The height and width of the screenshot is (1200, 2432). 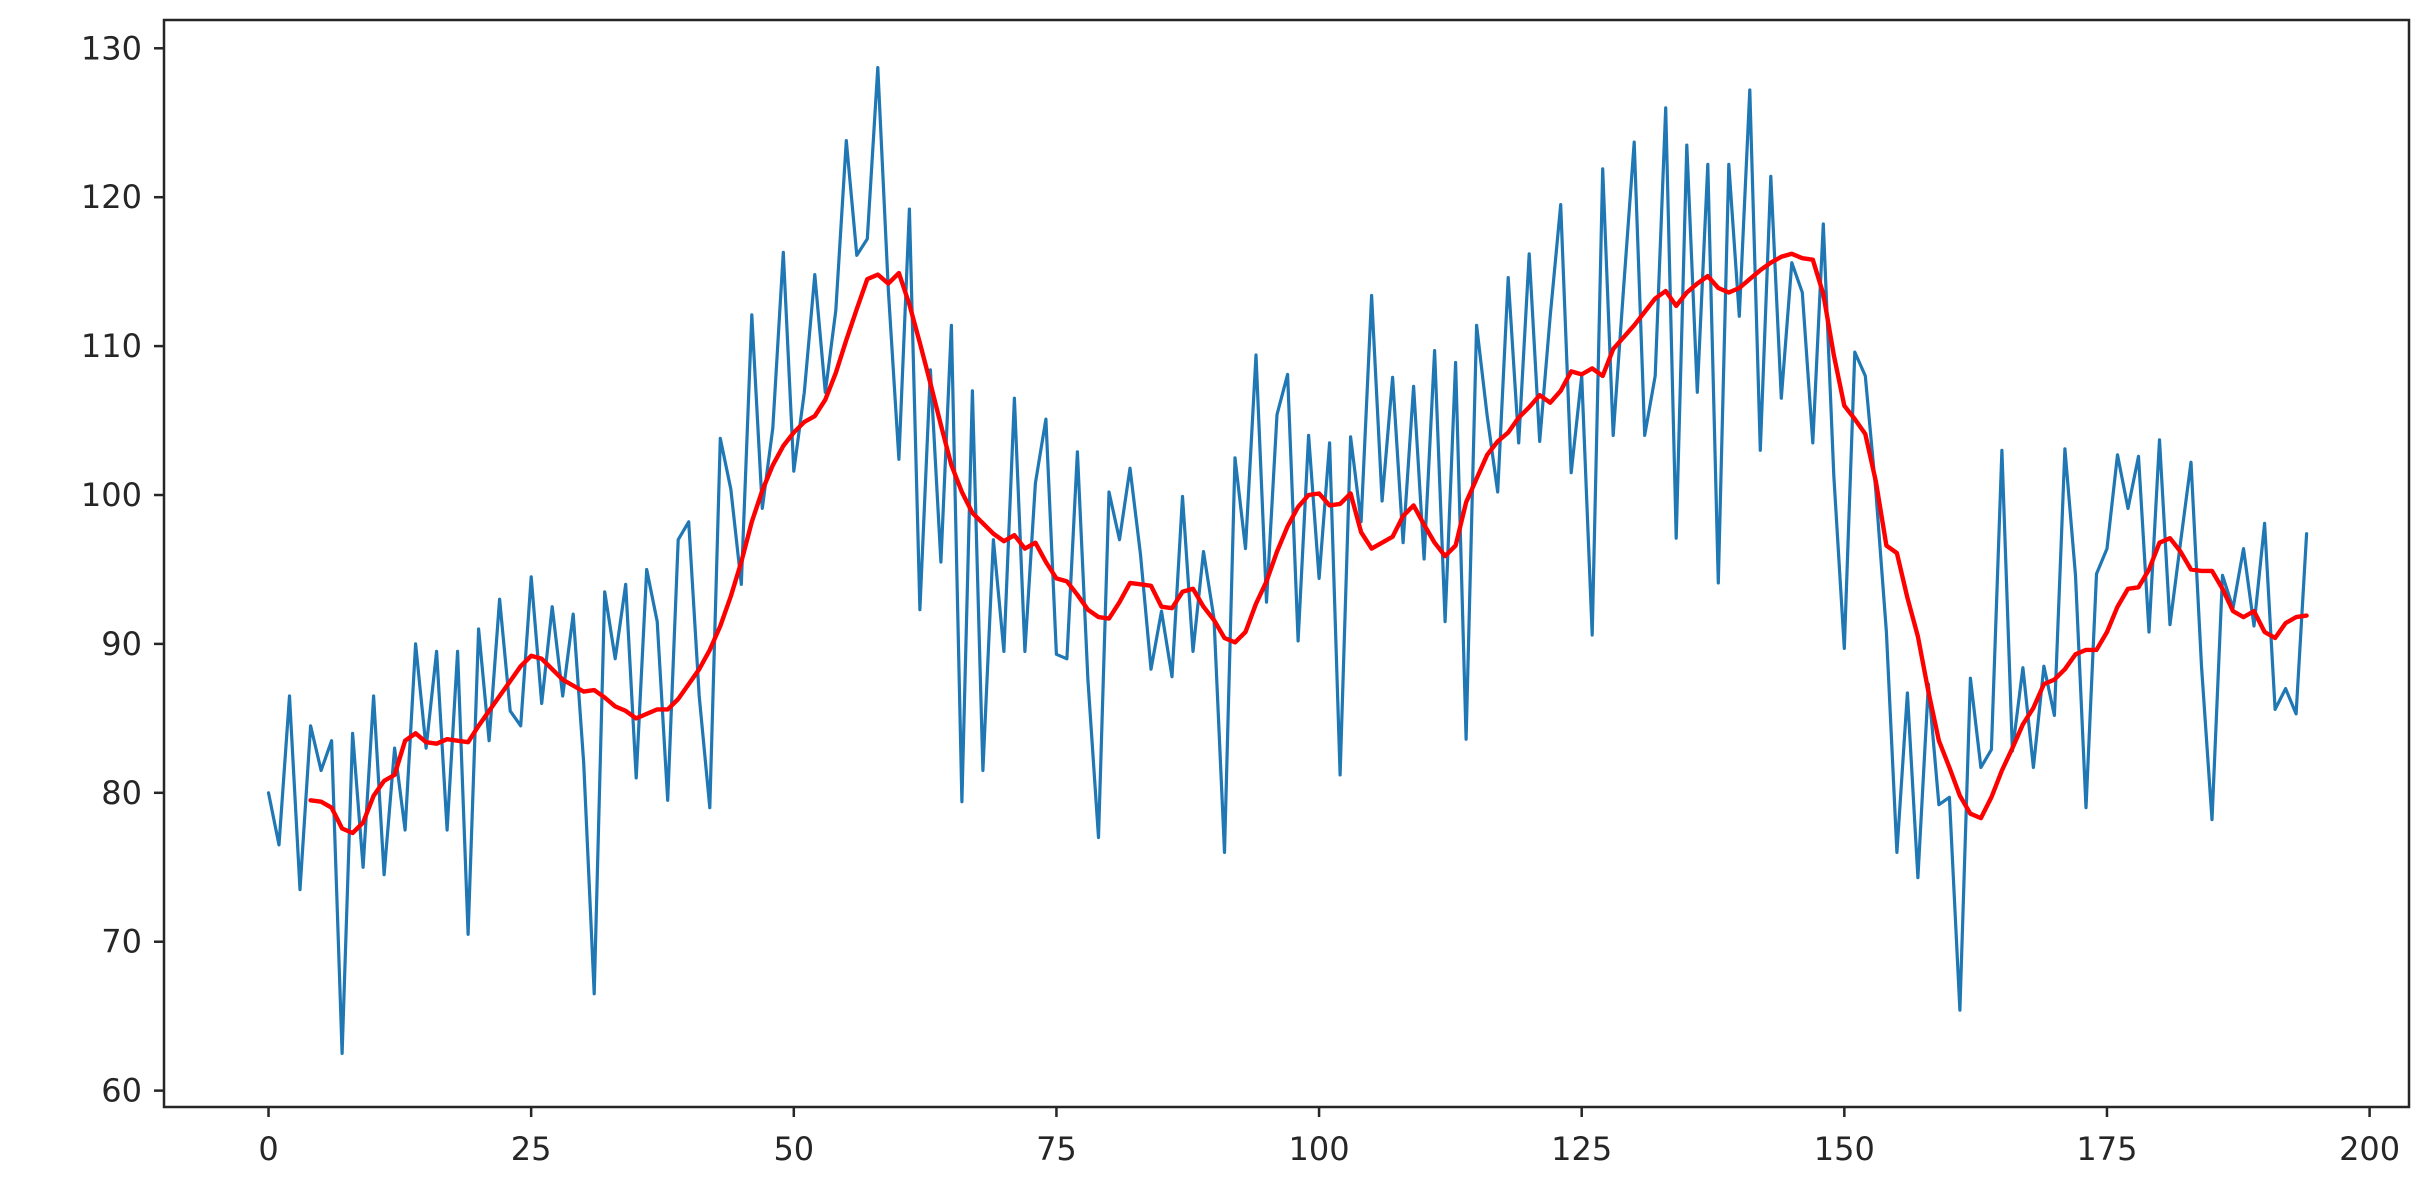 What do you see at coordinates (159, 569) in the screenshot?
I see `y-axis-ticks` at bounding box center [159, 569].